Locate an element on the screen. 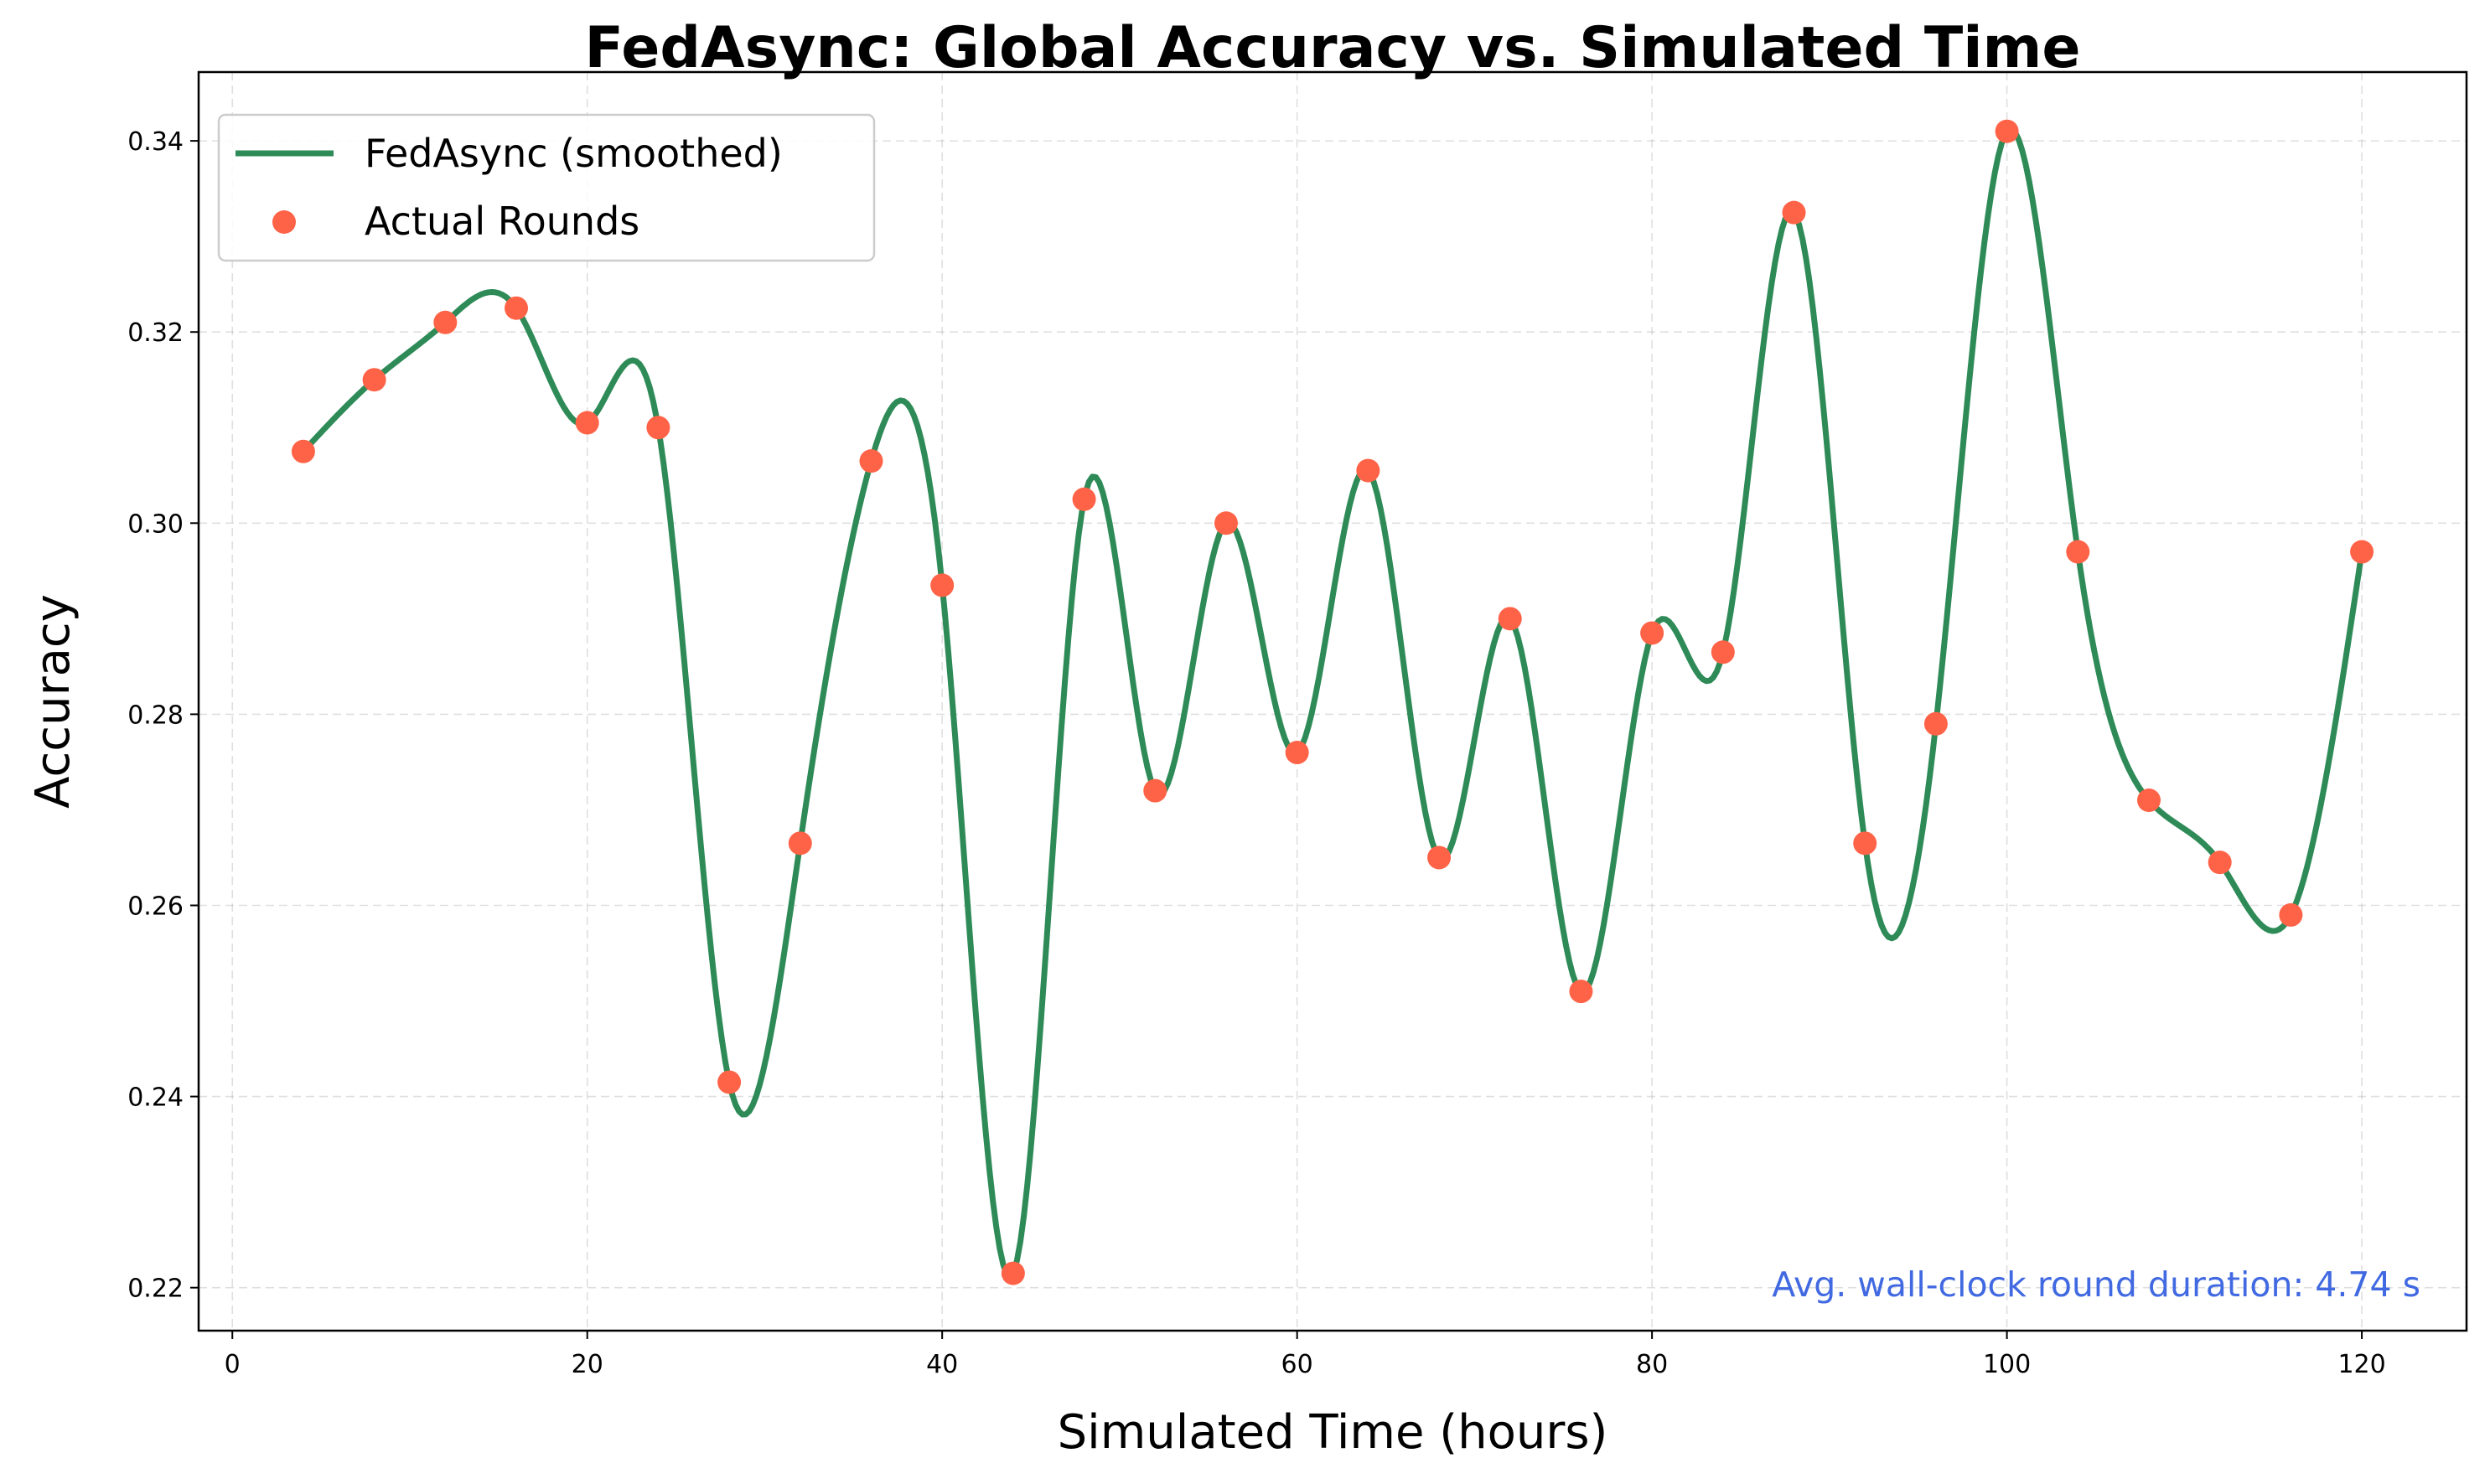 This screenshot has height=1484, width=2490. x-tick-label: 20 is located at coordinates (587, 1365).